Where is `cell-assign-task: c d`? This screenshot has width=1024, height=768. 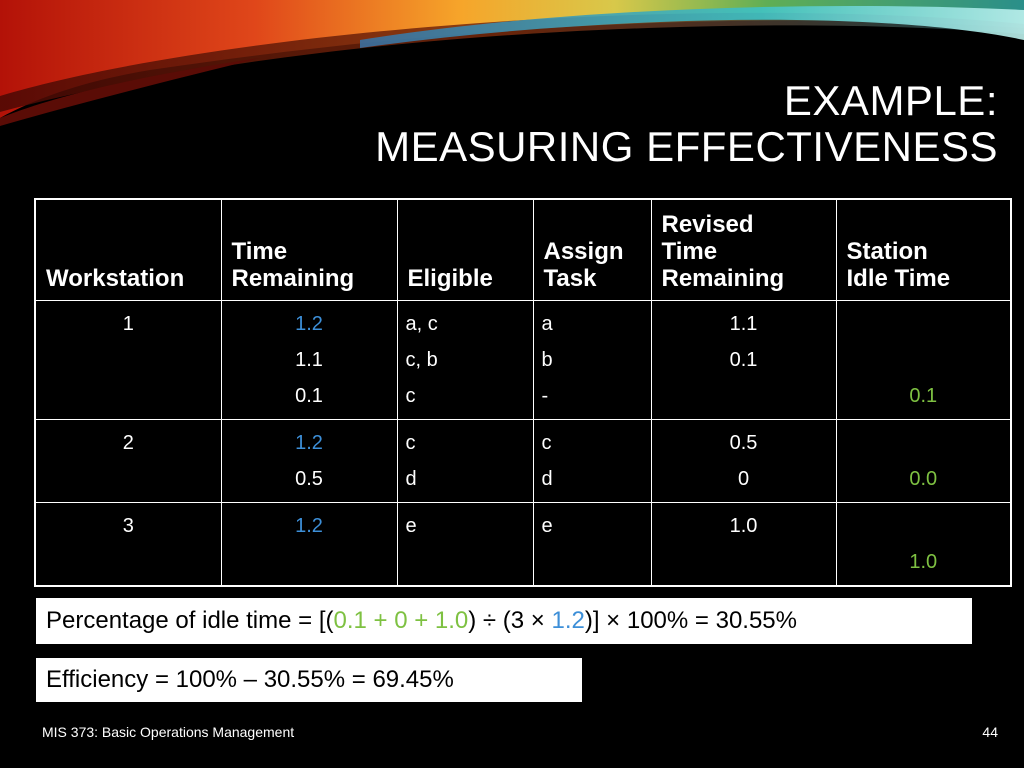 cell-assign-task: c d is located at coordinates (592, 461).